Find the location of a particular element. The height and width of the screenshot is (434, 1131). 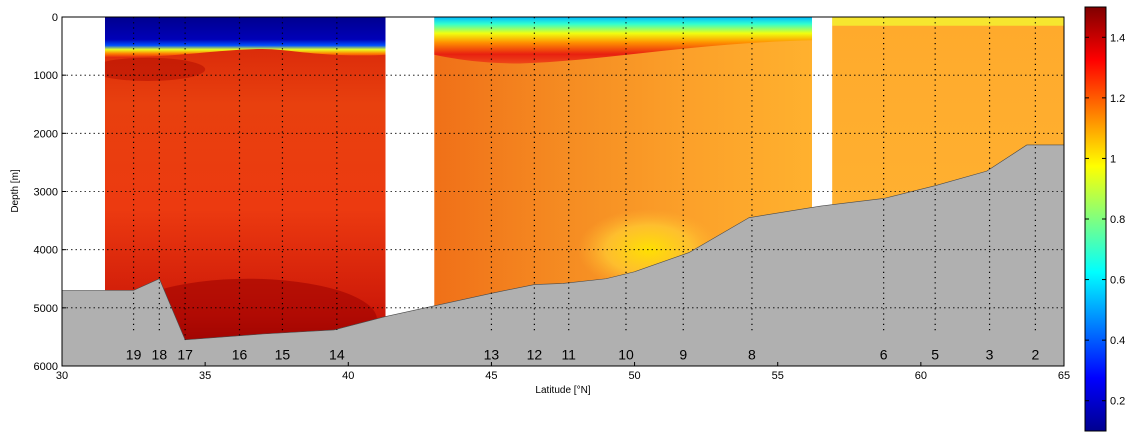

station-label-2: 2 is located at coordinates (1035, 354).